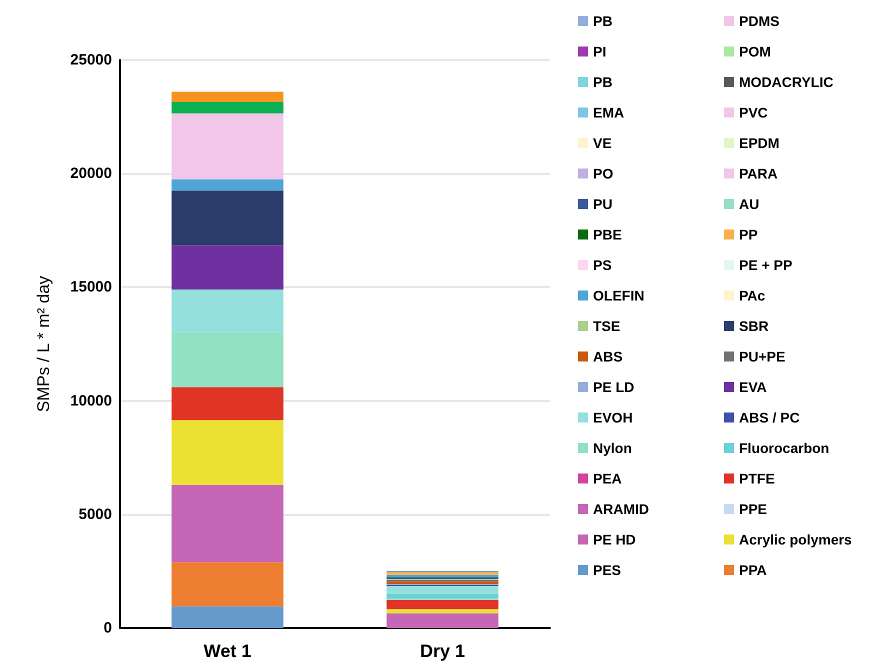 Image resolution: width=880 pixels, height=666 pixels. What do you see at coordinates (753, 509) in the screenshot?
I see `legend-label: PPE` at bounding box center [753, 509].